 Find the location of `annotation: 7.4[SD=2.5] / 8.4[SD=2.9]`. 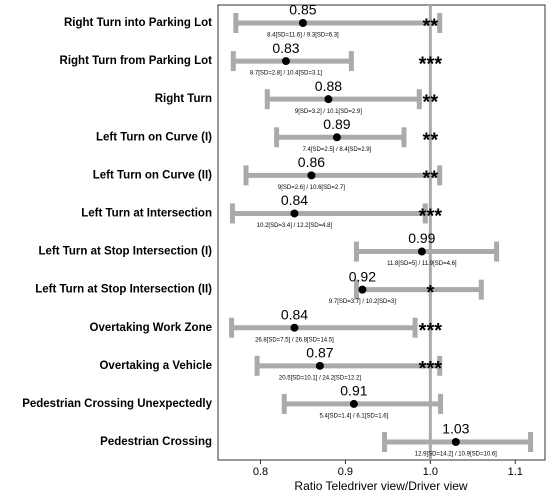

annotation: 7.4[SD=2.5] / 8.4[SD=2.9] is located at coordinates (337, 150).